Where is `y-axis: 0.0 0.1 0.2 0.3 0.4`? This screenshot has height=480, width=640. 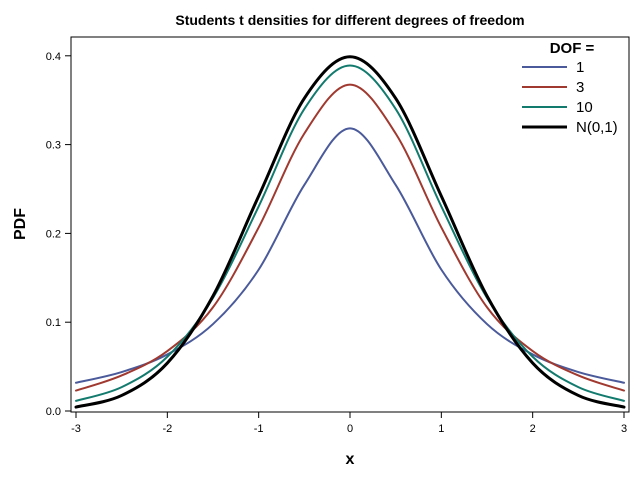
y-axis: 0.0 0.1 0.2 0.3 0.4 is located at coordinates (58, 234).